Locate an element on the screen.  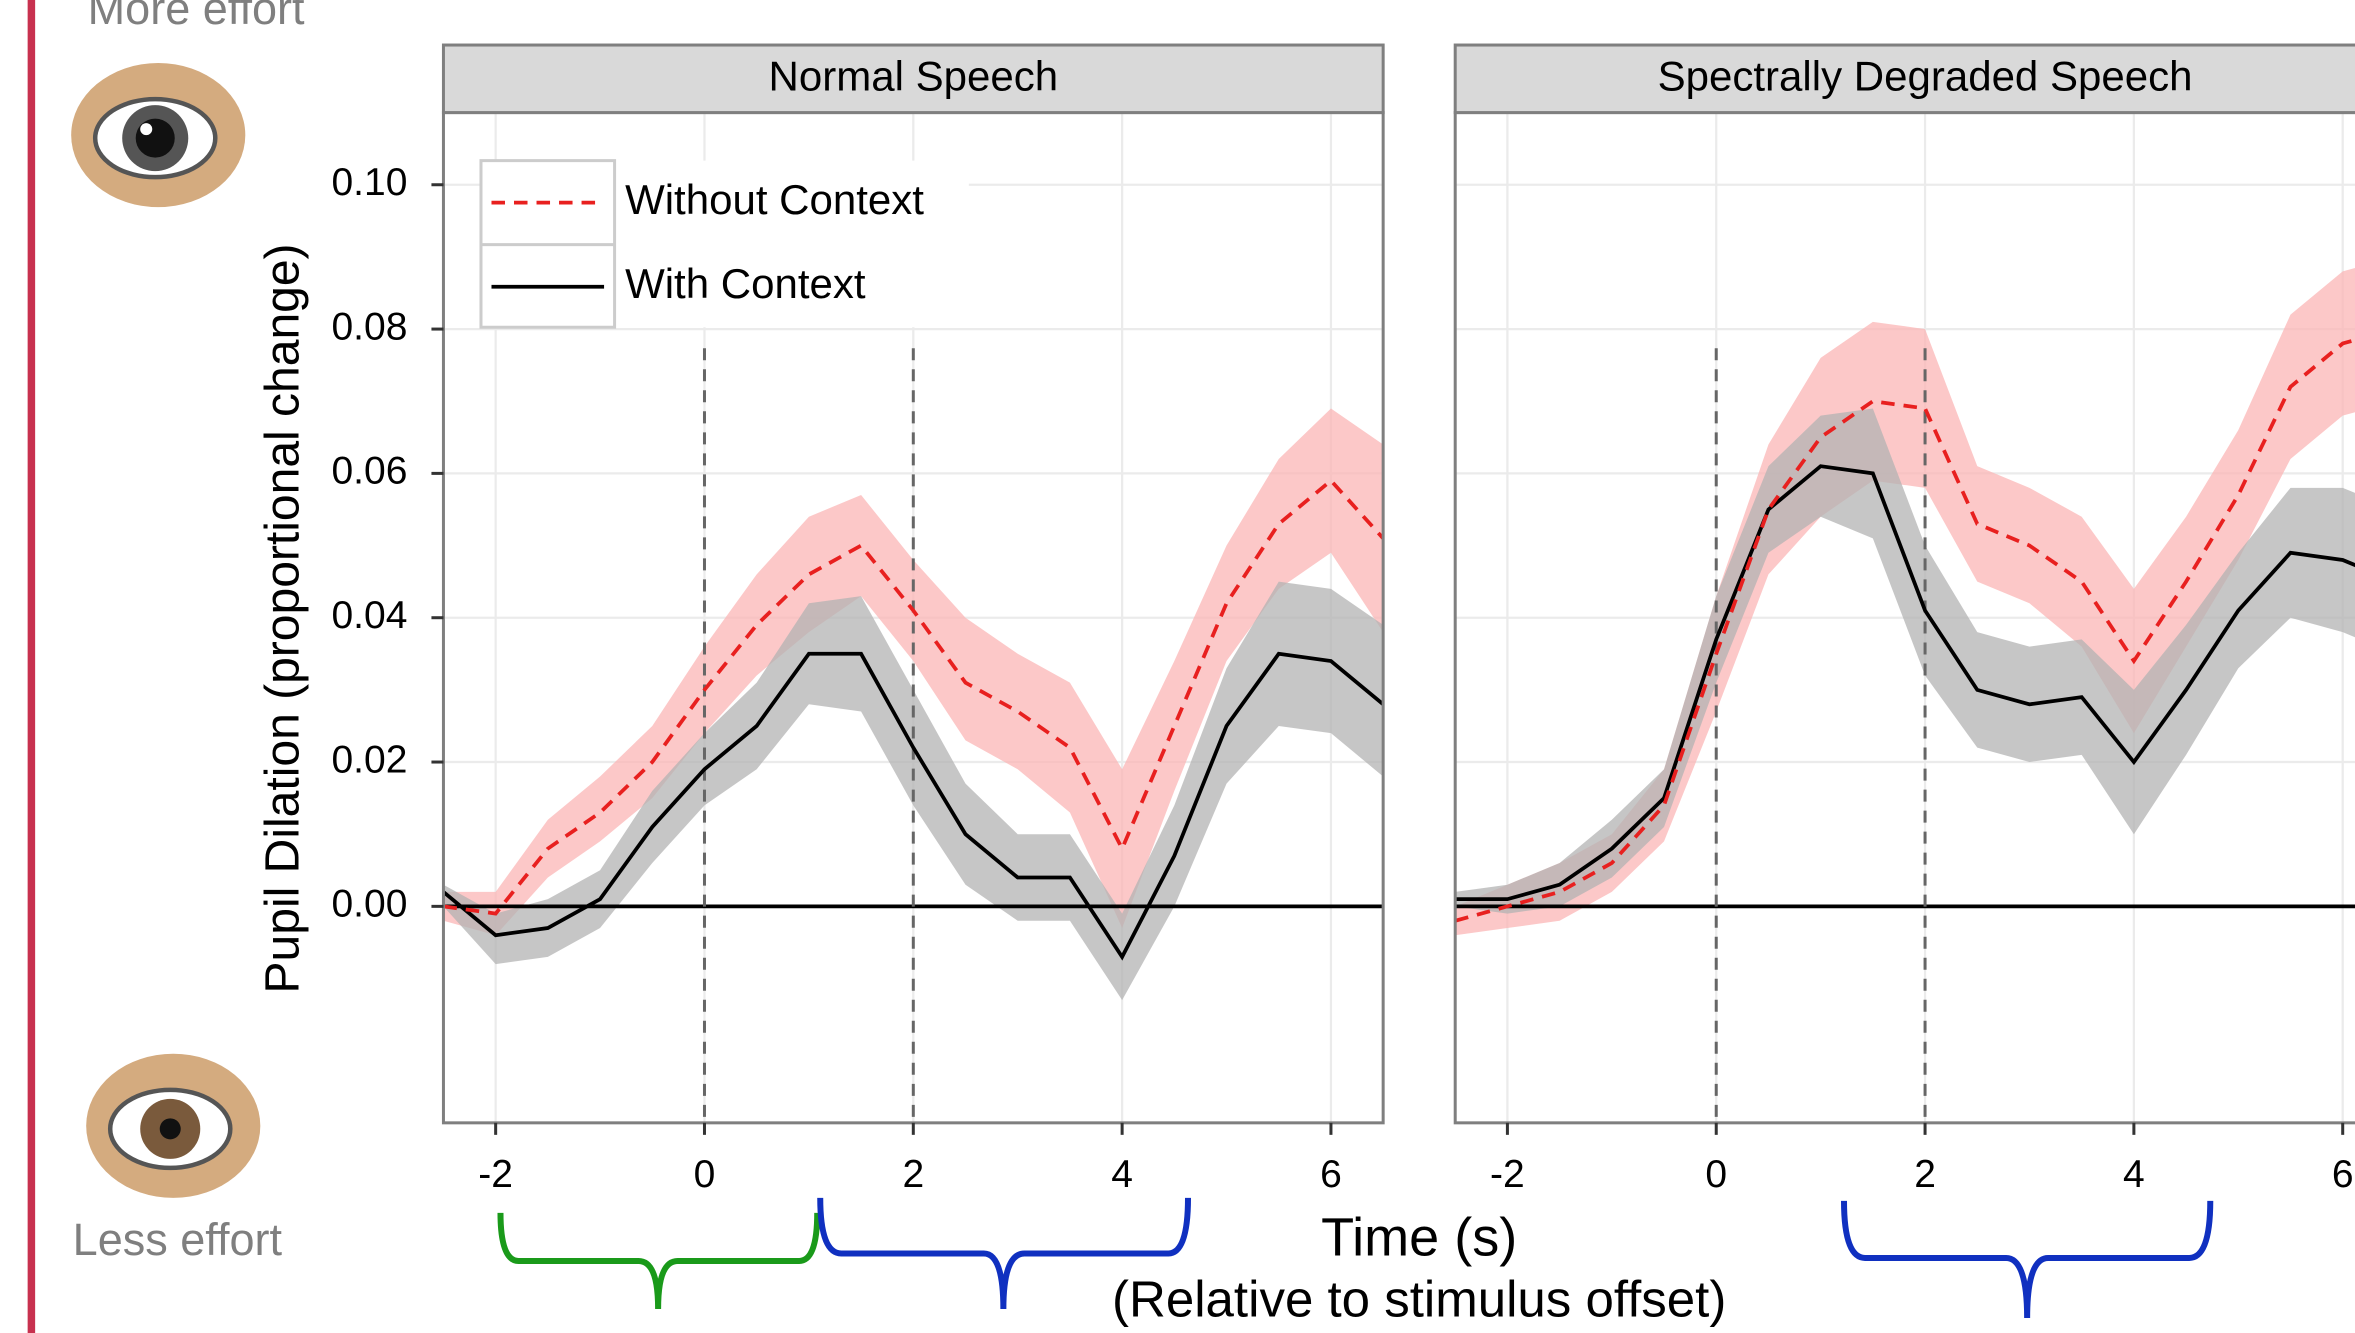
y-tick-label: 0.06 is located at coordinates (369, 471).